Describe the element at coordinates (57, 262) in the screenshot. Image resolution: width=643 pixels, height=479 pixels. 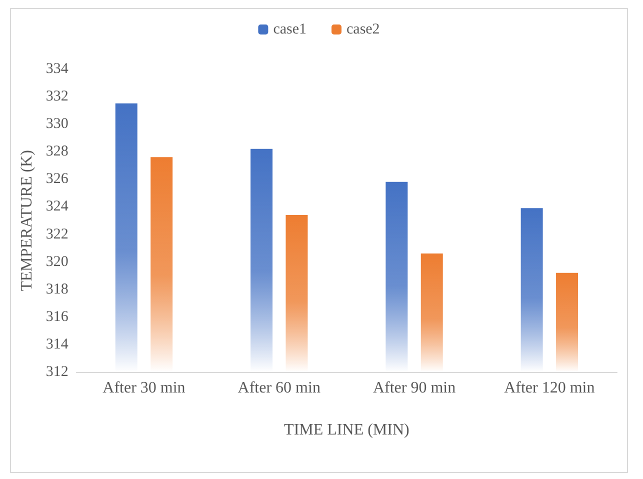
I see `y-tick-label: 320` at that location.